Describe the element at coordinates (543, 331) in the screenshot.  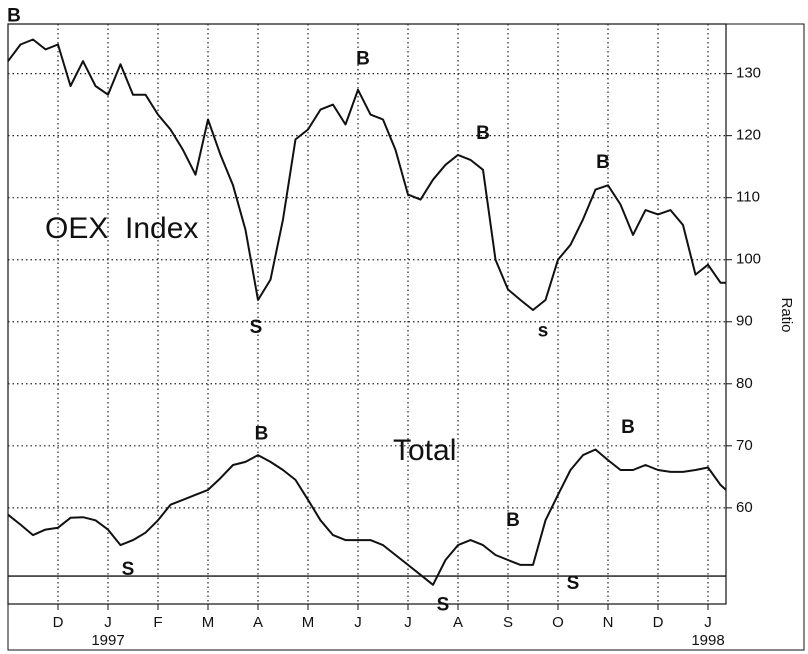
I see `annotation: s` at that location.